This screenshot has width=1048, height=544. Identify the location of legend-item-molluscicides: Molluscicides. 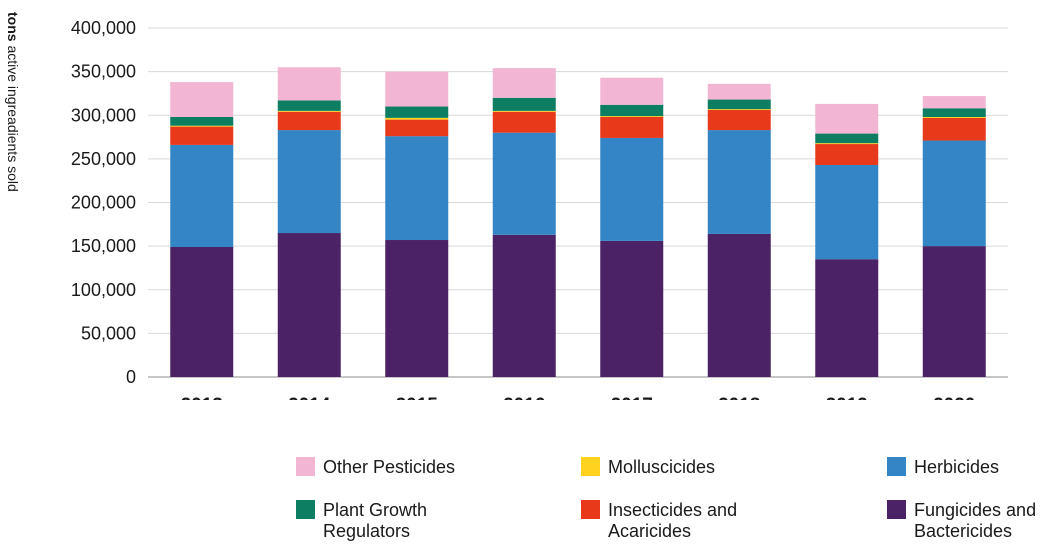
(648, 467).